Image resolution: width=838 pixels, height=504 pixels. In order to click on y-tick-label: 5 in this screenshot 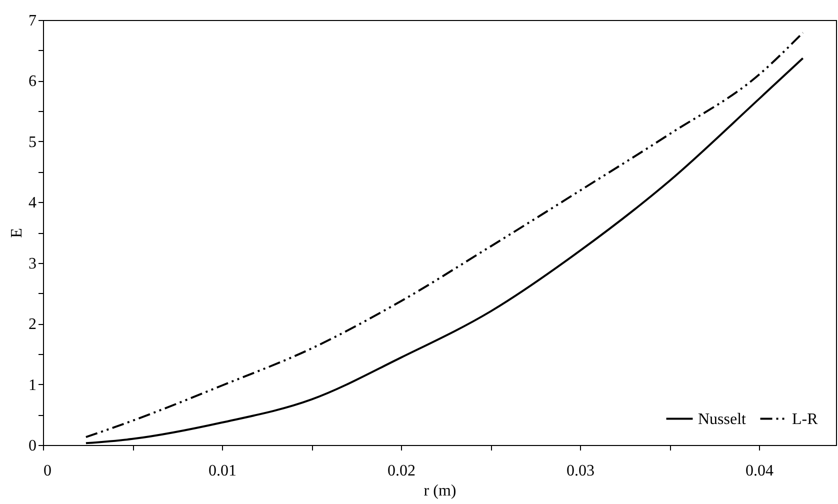, I will do `click(32, 142)`.